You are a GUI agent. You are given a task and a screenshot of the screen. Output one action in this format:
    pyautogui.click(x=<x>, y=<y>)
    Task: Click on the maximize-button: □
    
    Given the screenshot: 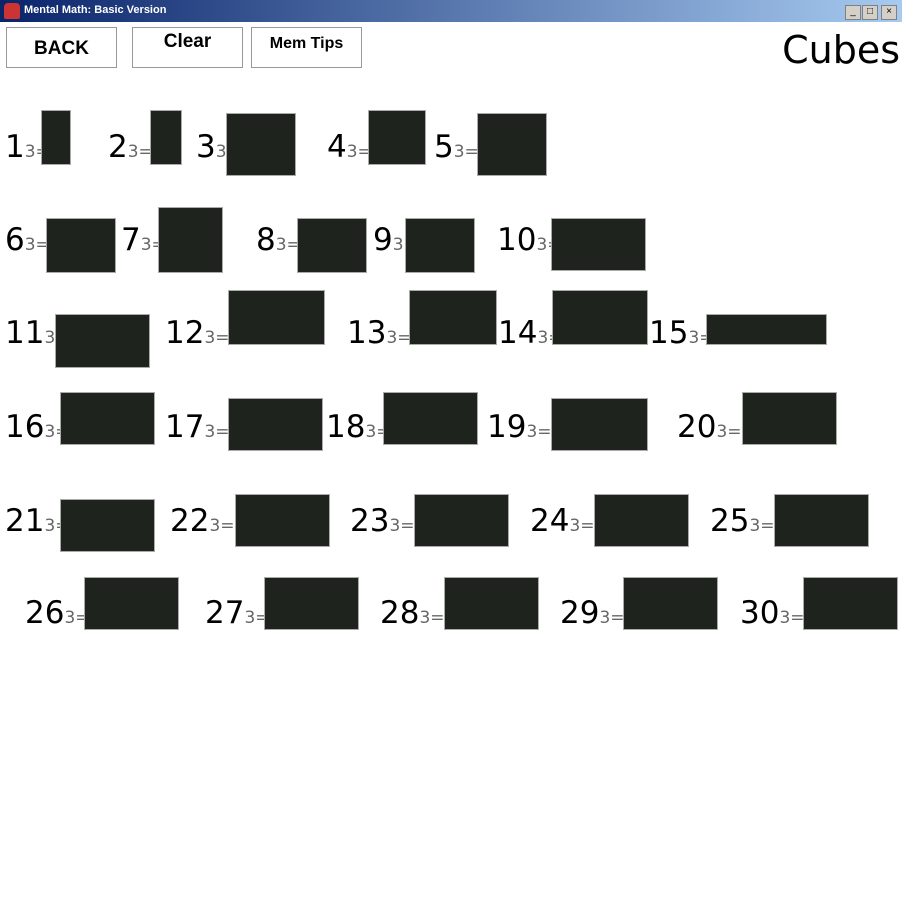 What is the action you would take?
    pyautogui.click(x=870, y=12)
    